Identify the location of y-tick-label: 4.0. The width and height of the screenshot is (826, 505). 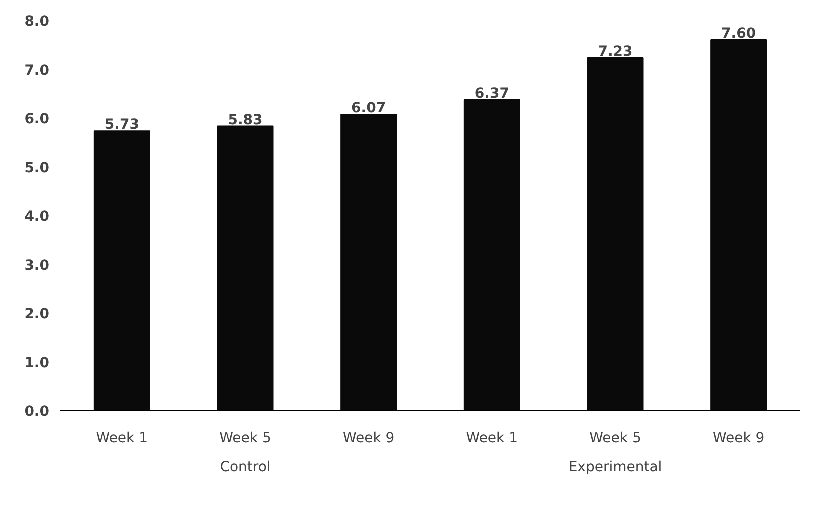
(37, 217).